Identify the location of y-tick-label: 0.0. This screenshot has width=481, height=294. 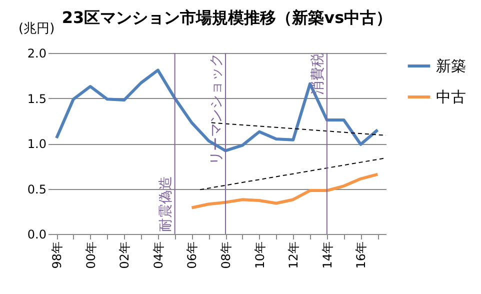
(36, 235).